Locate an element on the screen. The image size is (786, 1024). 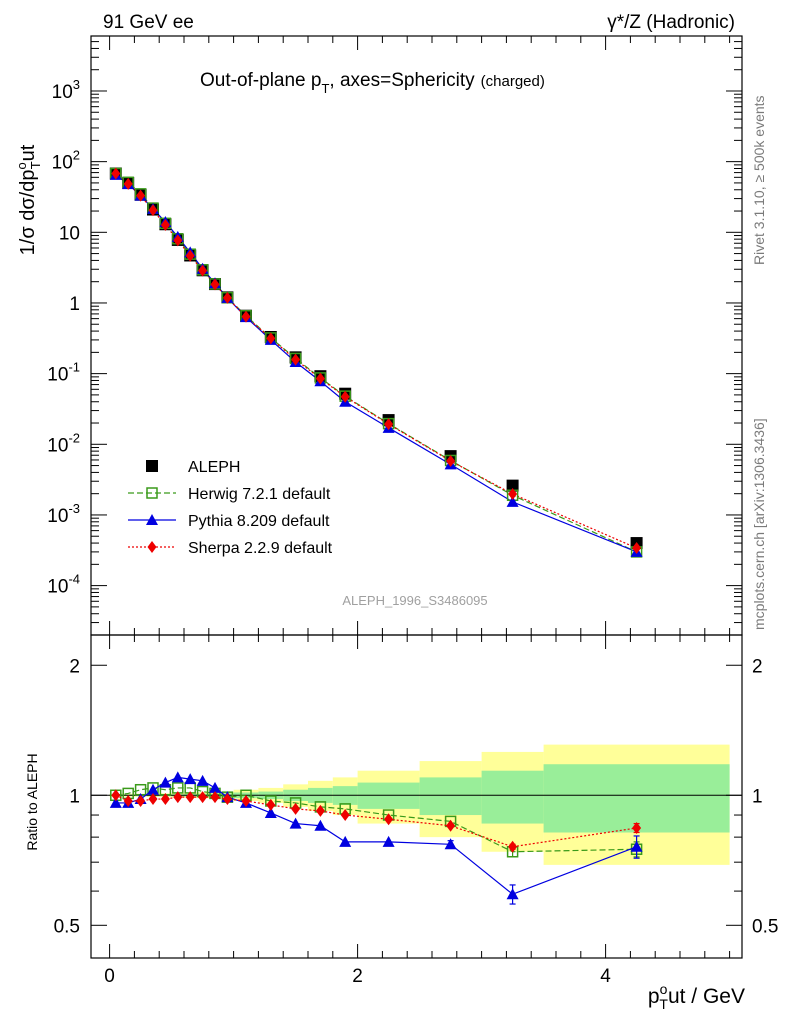
legend-marker-sherpa is located at coordinates (152, 547).